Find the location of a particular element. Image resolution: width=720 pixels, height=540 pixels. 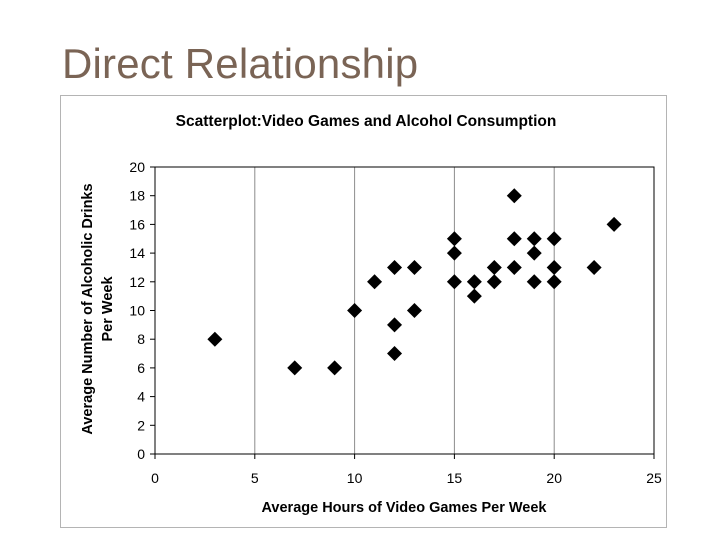

x-axis-label: Average Hours of Video Games Per Week is located at coordinates (404, 508).